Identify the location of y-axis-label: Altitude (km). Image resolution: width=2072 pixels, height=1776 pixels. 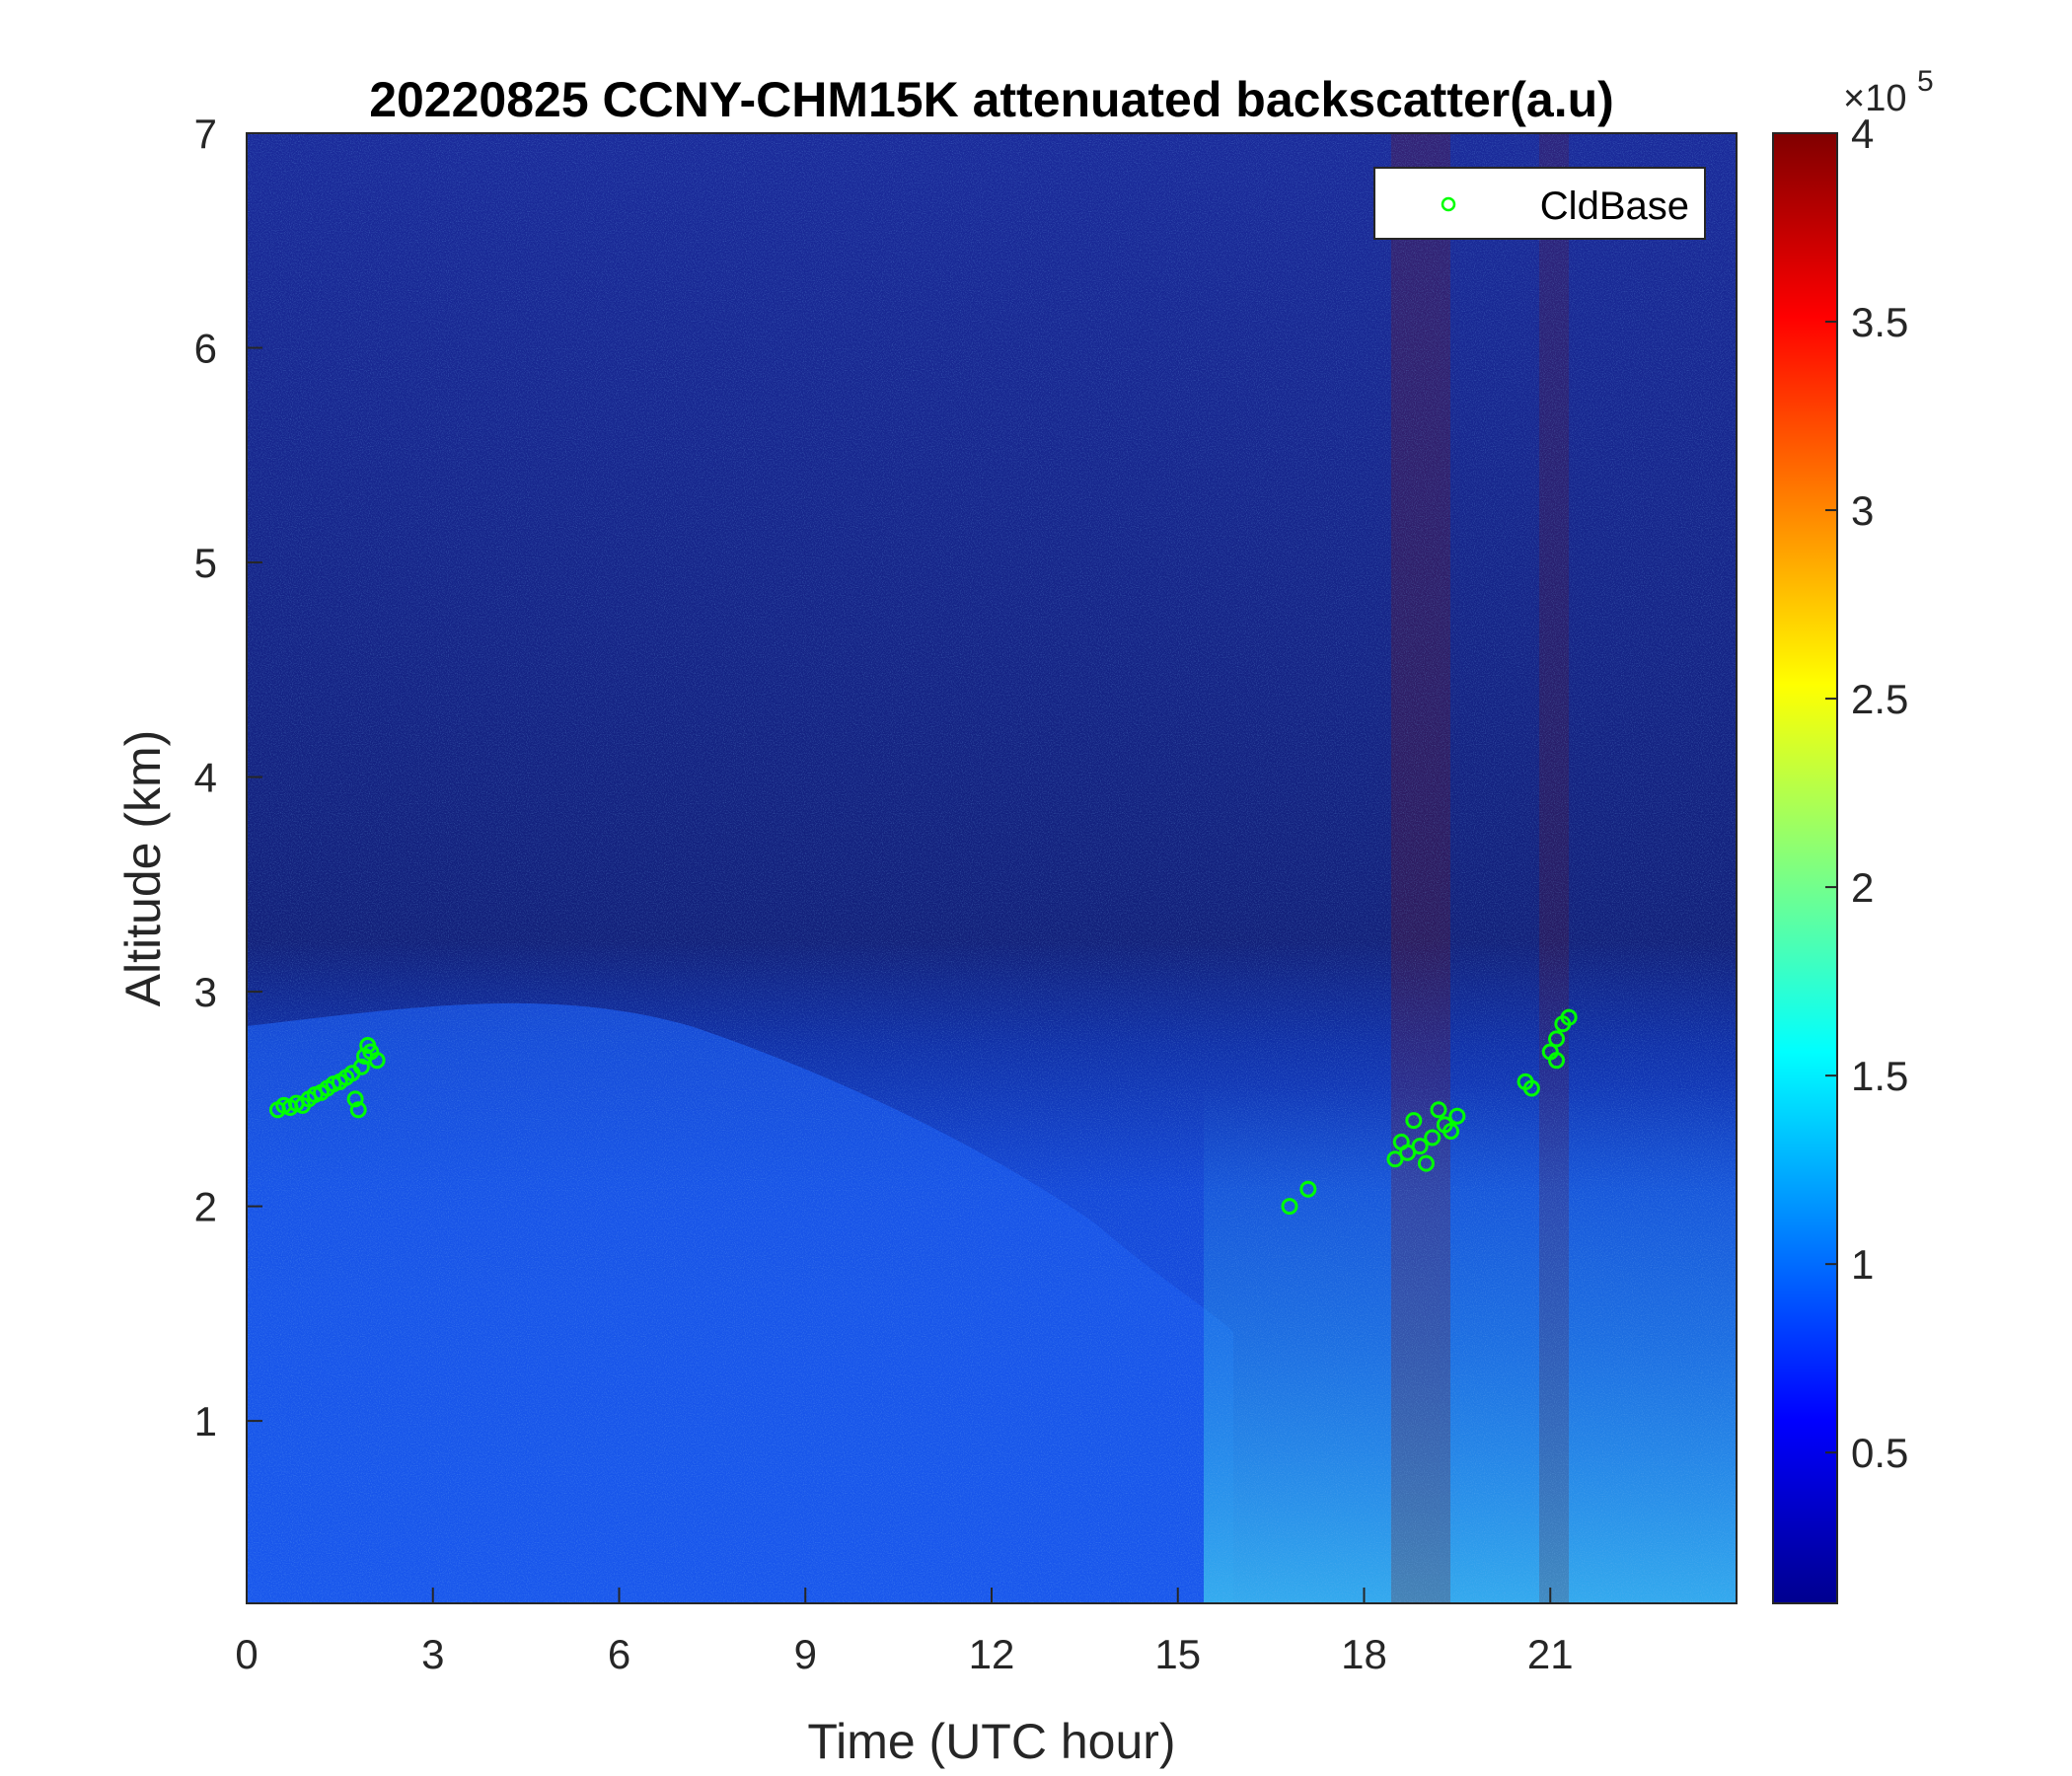
(143, 869).